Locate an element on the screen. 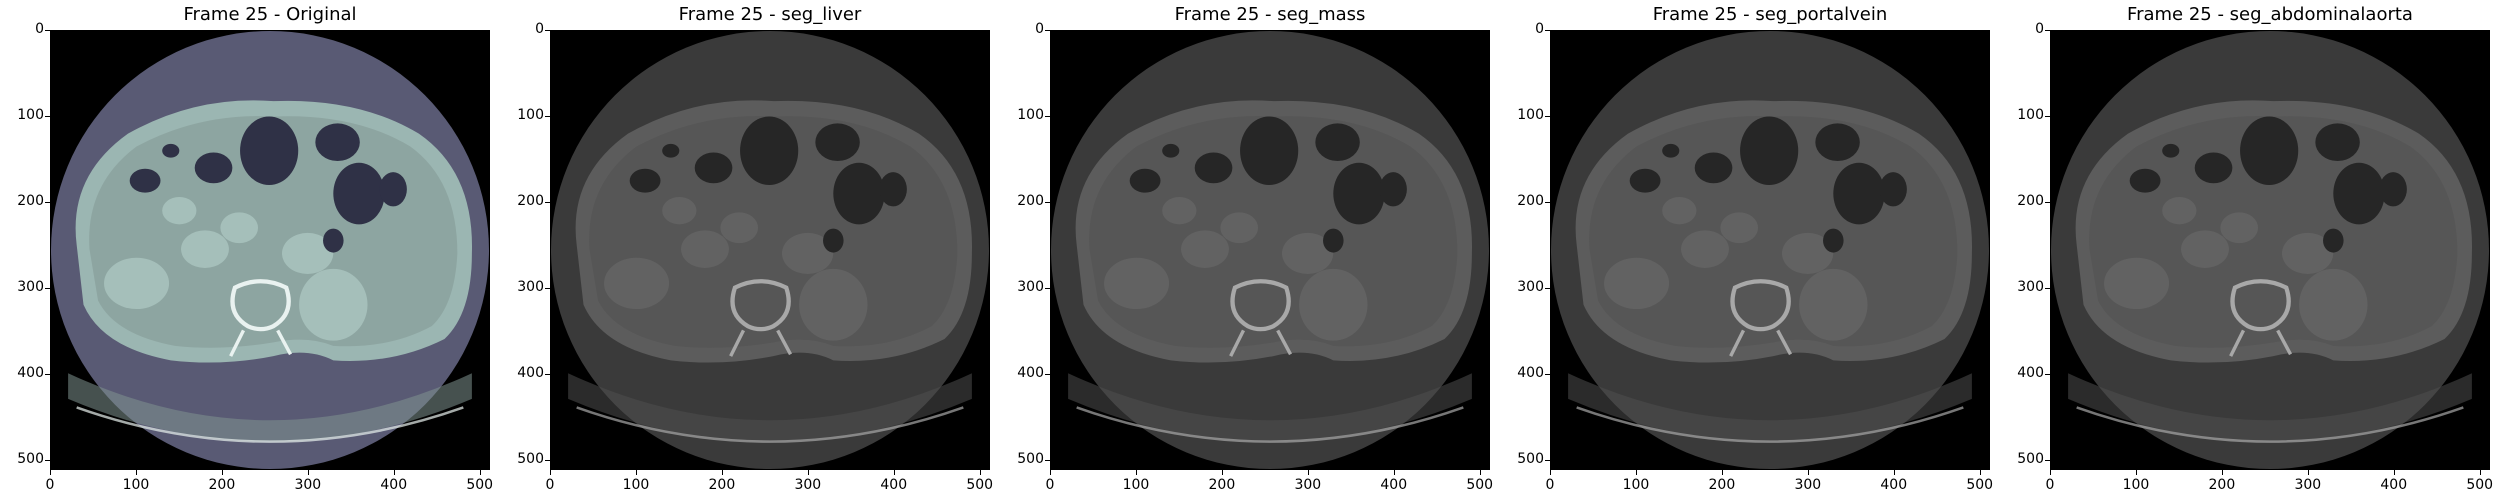  panel-title: Frame 25 - seg_portalvein is located at coordinates (1770, 14).